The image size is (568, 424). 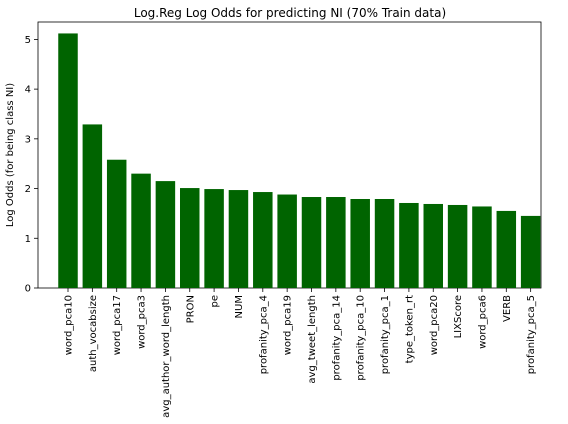 What do you see at coordinates (457, 246) in the screenshot?
I see `bar-LIXScore` at bounding box center [457, 246].